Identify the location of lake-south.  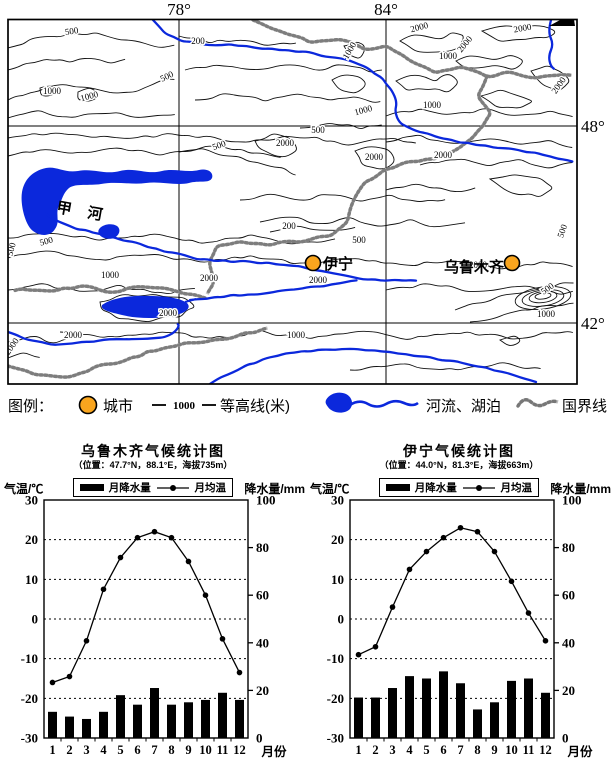
(145, 306).